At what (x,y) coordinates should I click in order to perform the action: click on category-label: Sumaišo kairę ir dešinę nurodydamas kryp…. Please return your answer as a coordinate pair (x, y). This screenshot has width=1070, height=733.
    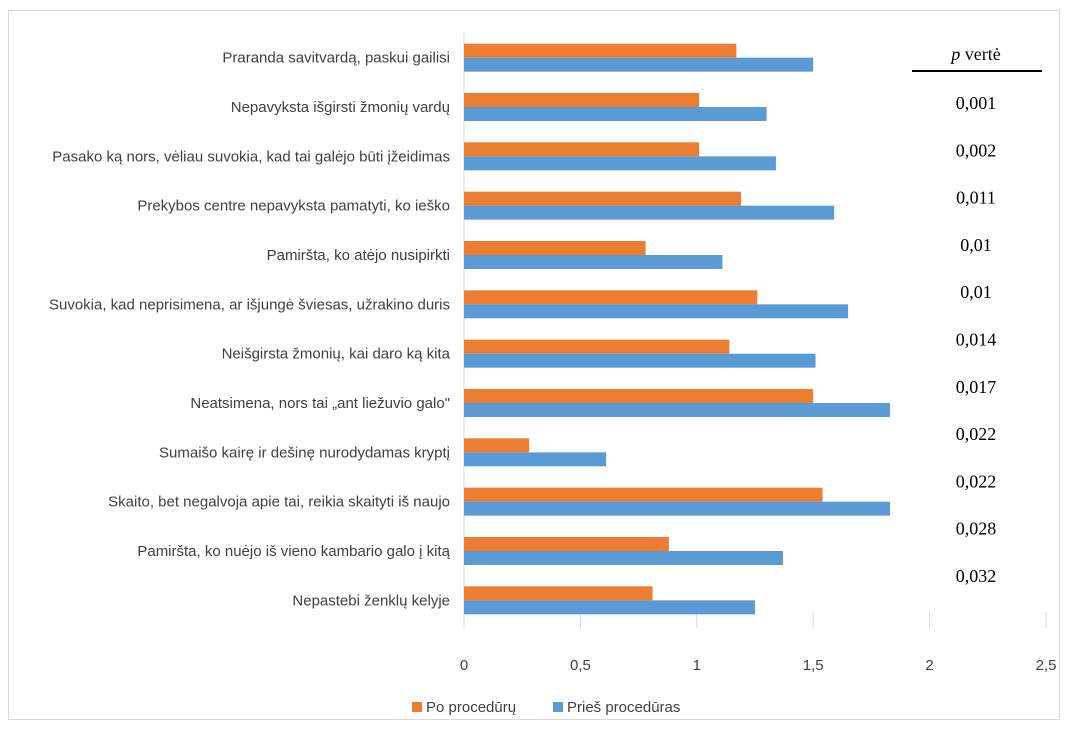
    Looking at the image, I should click on (304, 452).